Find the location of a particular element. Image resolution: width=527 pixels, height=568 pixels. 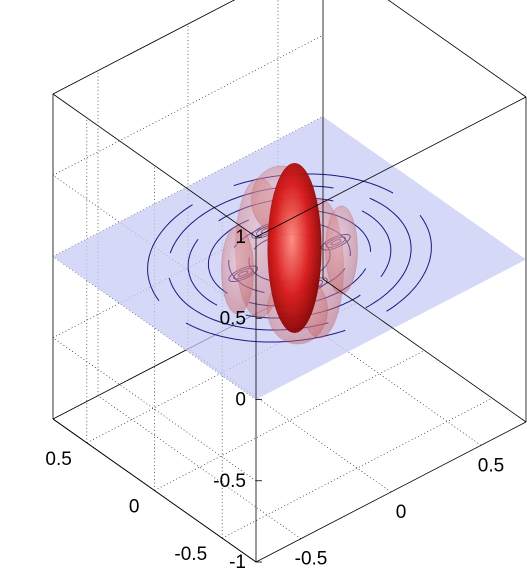

x-tick-label: -0.5 is located at coordinates (311, 558).